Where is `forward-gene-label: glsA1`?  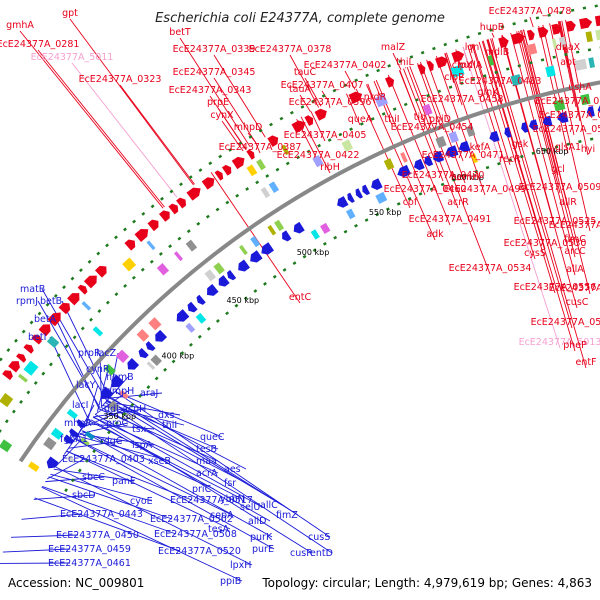
forward-gene-label: glsA1 is located at coordinates (568, 147).